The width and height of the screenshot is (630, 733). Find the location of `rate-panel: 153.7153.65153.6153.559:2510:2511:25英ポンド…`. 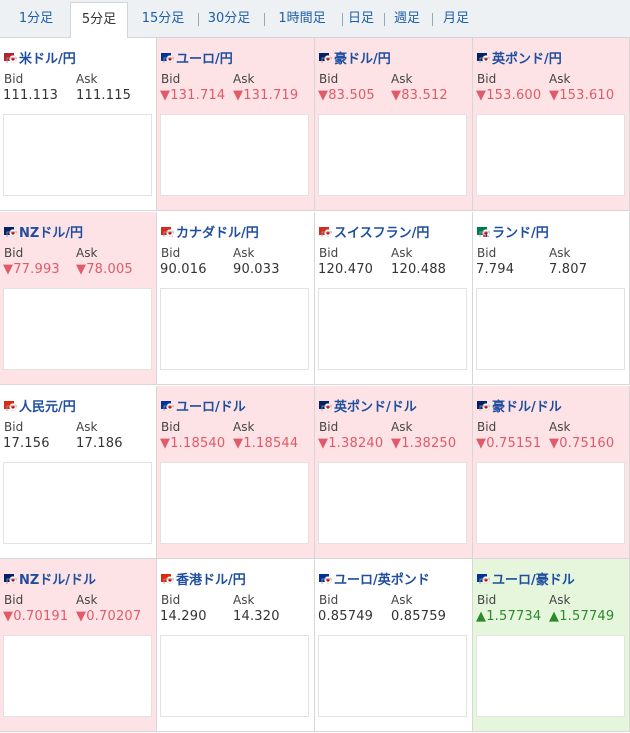

rate-panel: 153.7153.65153.6153.559:2510:2511:25英ポンド… is located at coordinates (551, 124).